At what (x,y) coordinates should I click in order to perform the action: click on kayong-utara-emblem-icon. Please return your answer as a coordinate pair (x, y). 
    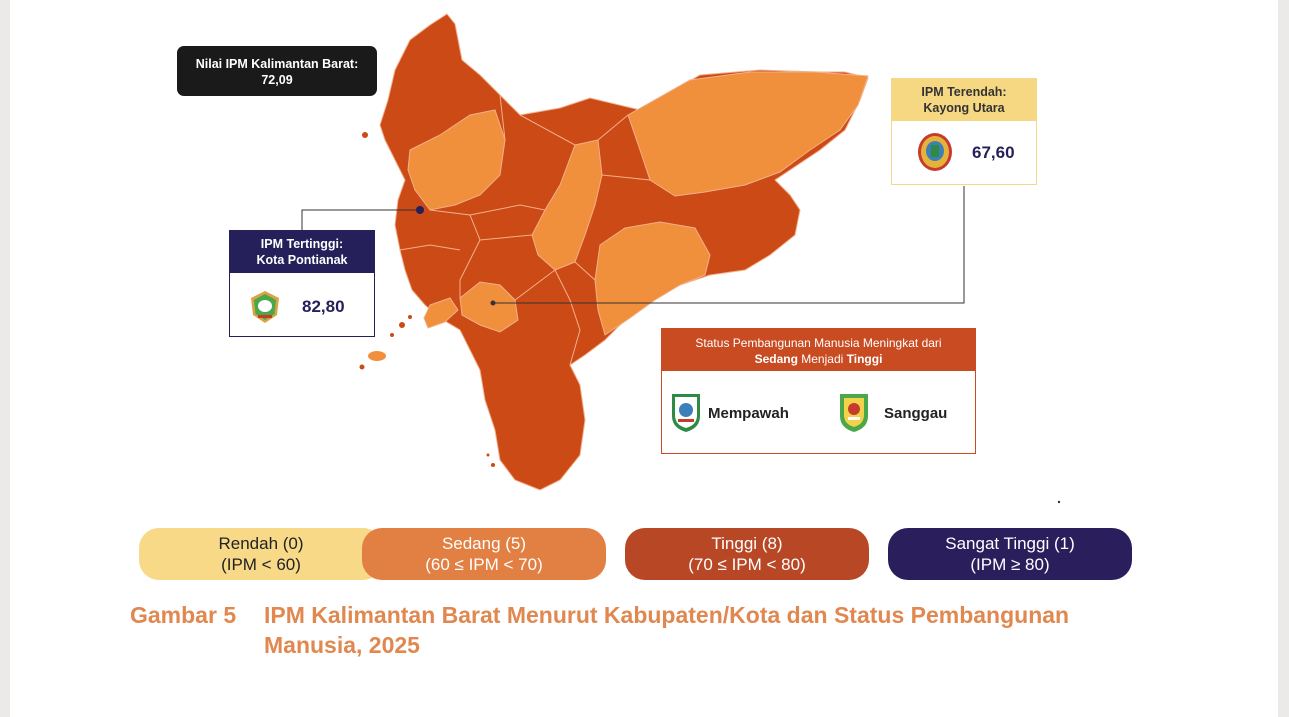
    Looking at the image, I should click on (935, 152).